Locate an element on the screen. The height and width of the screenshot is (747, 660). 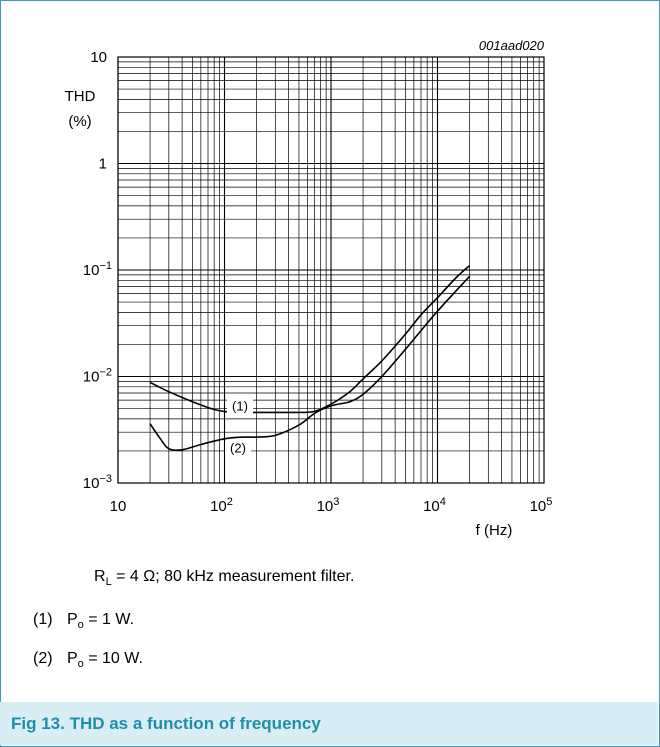
y-tick-label: 10⁻¹ is located at coordinates (97, 269).